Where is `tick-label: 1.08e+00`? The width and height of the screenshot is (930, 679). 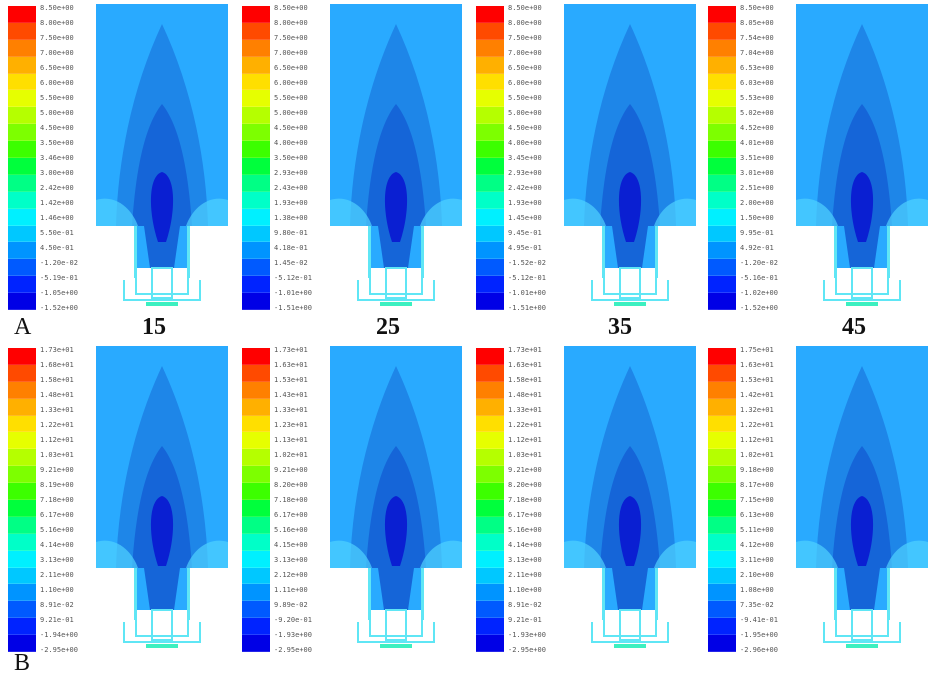 tick-label: 1.08e+00 is located at coordinates (757, 590).